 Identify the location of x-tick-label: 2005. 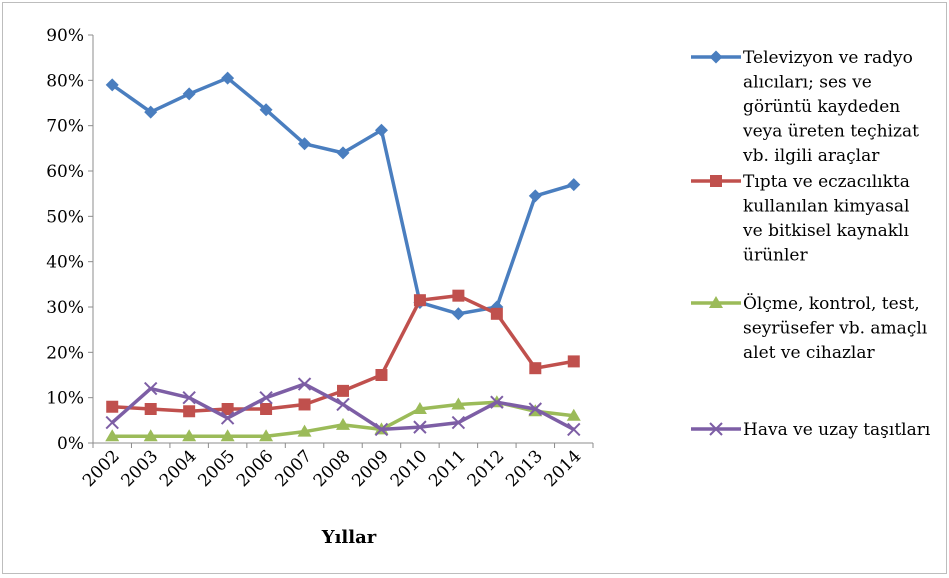
(216, 468).